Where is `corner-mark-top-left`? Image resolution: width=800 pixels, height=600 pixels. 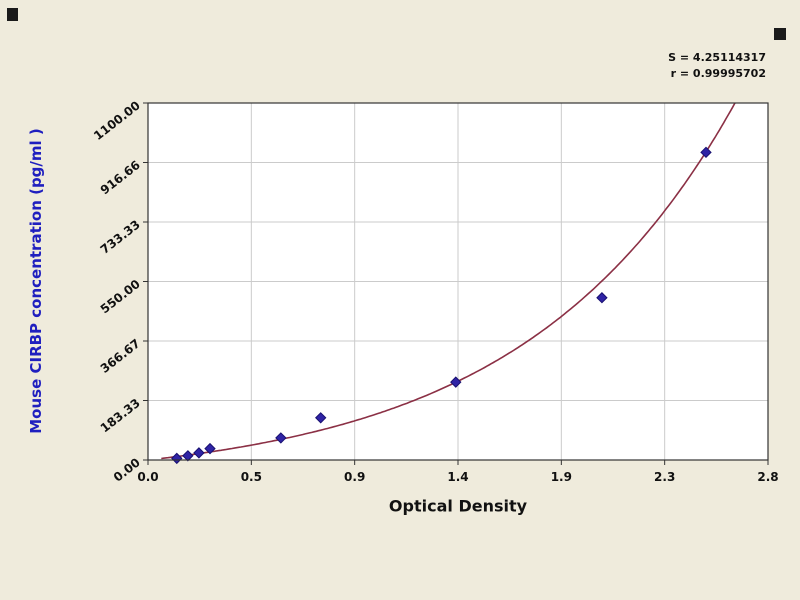
corner-mark-top-left is located at coordinates (12, 14).